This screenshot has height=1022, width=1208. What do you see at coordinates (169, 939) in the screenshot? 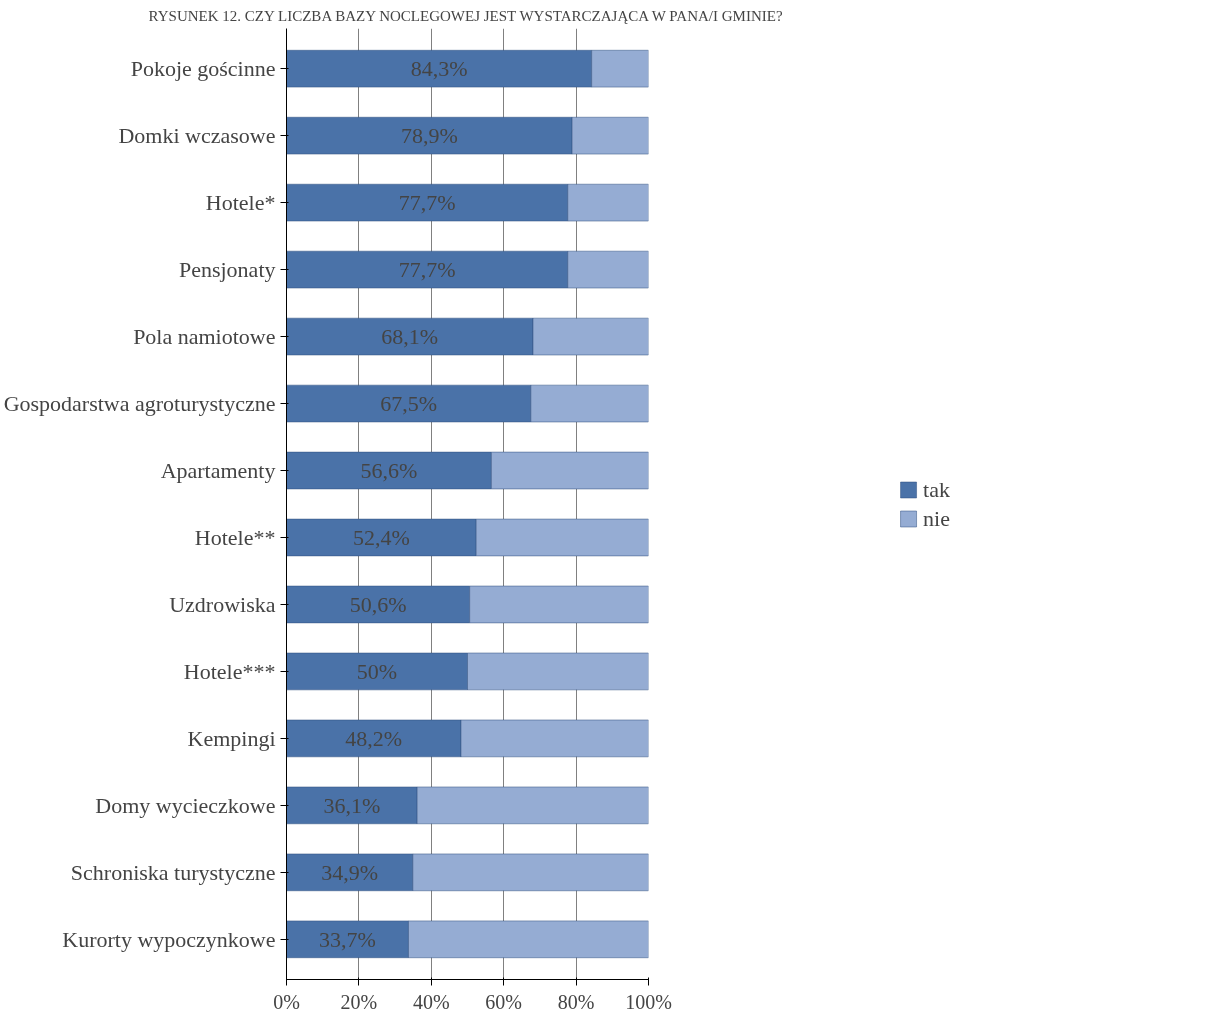
I see `y-tick-label: Kurorty wypoczynkowe` at bounding box center [169, 939].